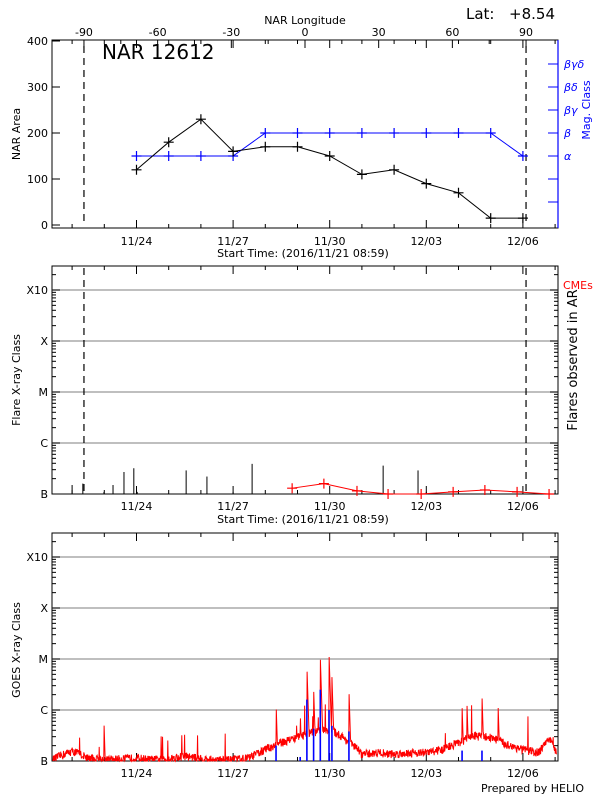 Image resolution: width=600 pixels, height=800 pixels. What do you see at coordinates (231, 32) in the screenshot?
I see `longitude-tick-label: -30` at bounding box center [231, 32].